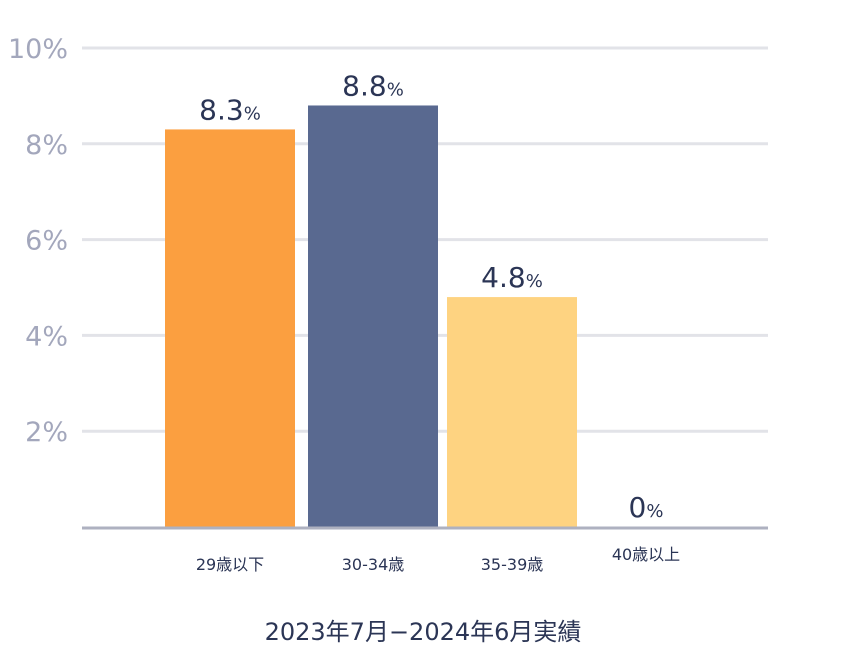  What do you see at coordinates (423, 632) in the screenshot?
I see `x-axis-caption: 2023年7月−2024年6月実績` at bounding box center [423, 632].